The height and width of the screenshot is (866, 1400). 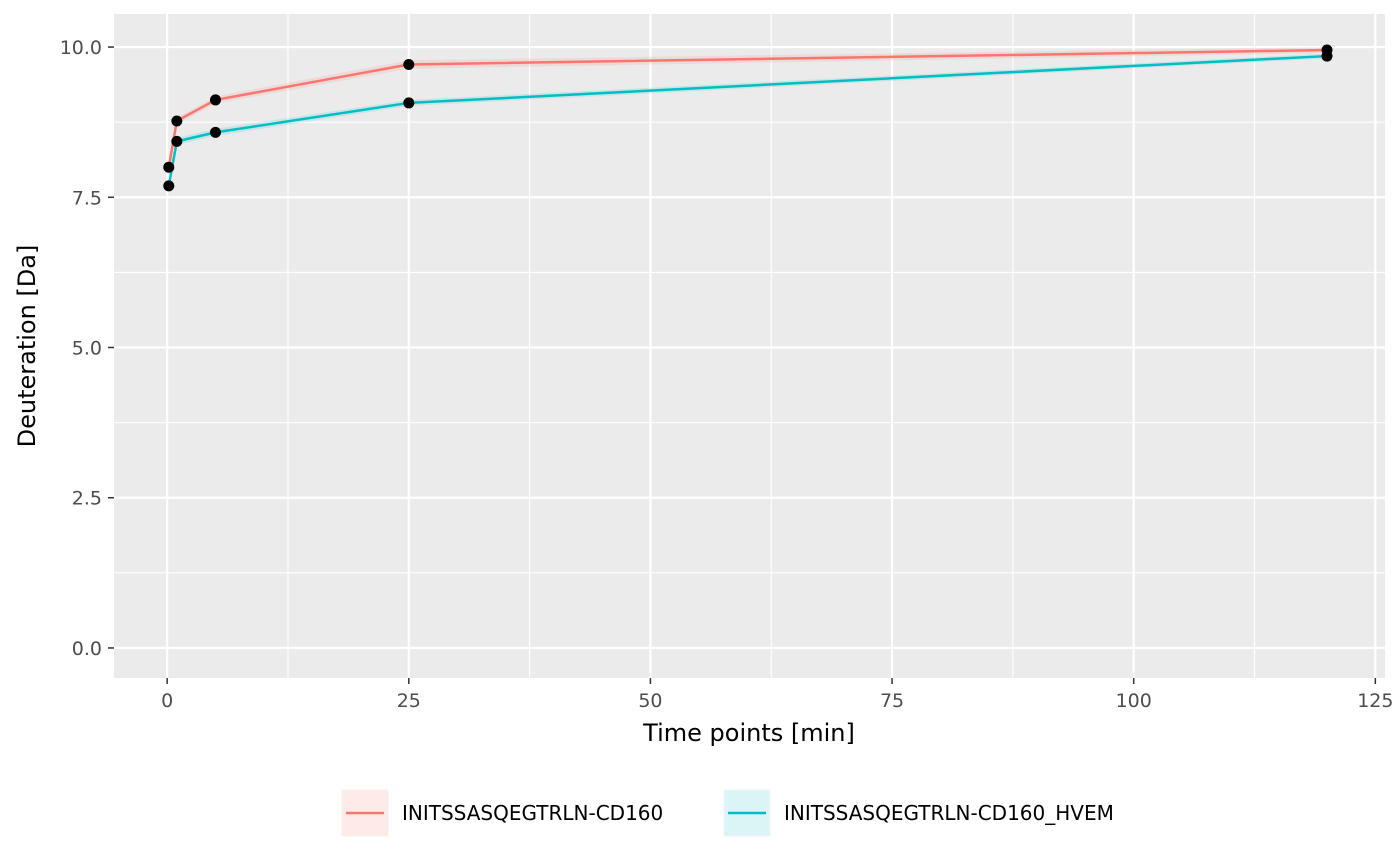 What do you see at coordinates (167, 701) in the screenshot?
I see `x-tick-label: 0` at bounding box center [167, 701].